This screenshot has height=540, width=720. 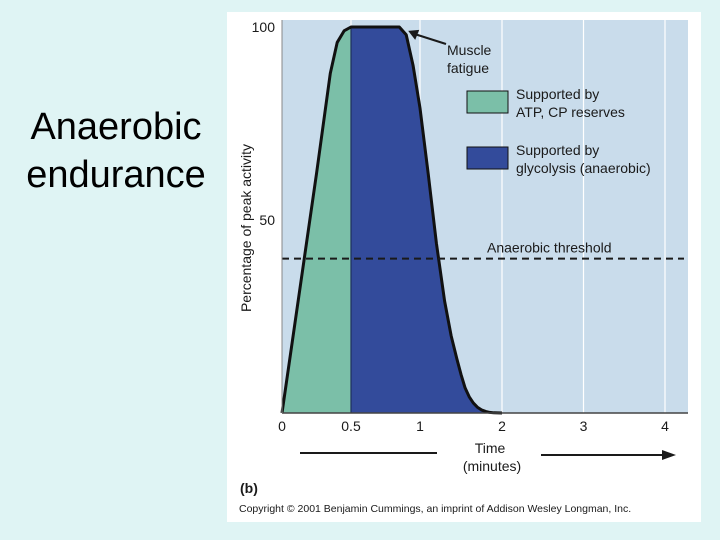 I want to click on x-tick-label-1: 0.5, so click(x=351, y=426).